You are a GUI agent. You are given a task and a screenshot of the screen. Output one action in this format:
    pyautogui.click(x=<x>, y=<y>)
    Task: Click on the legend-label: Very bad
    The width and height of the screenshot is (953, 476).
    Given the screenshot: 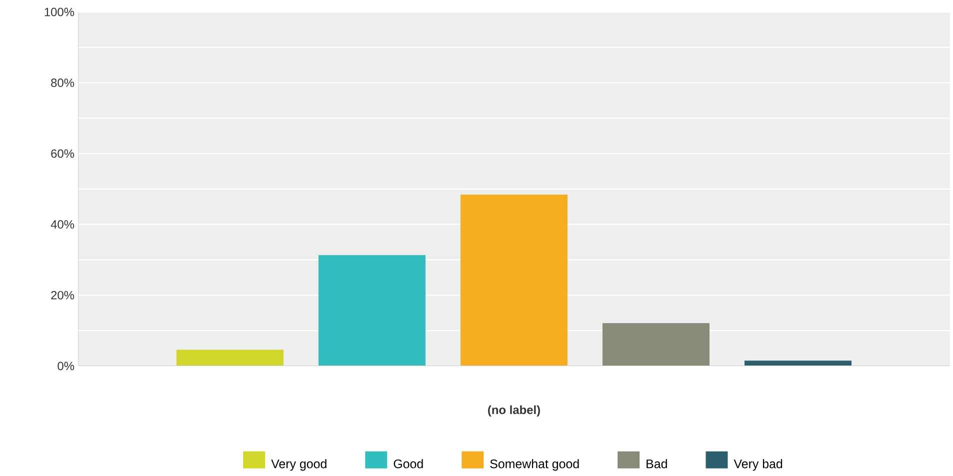 What is the action you would take?
    pyautogui.click(x=758, y=465)
    